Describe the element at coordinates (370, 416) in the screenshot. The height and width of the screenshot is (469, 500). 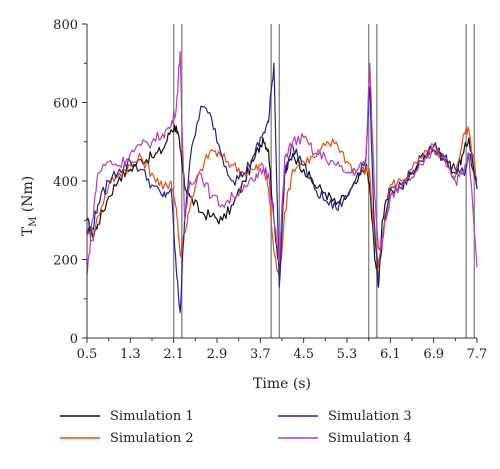
I see `legend-label-3: Simulation 3` at that location.